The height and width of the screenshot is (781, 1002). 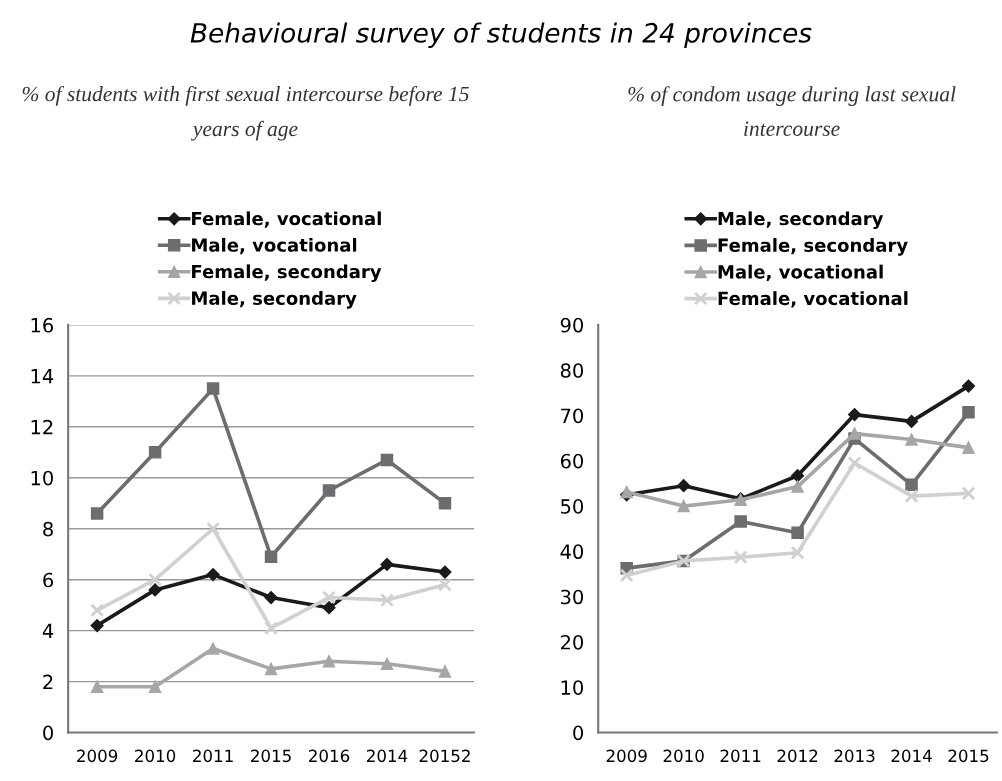 What do you see at coordinates (42, 325) in the screenshot?
I see `y-tick-label: 16` at bounding box center [42, 325].